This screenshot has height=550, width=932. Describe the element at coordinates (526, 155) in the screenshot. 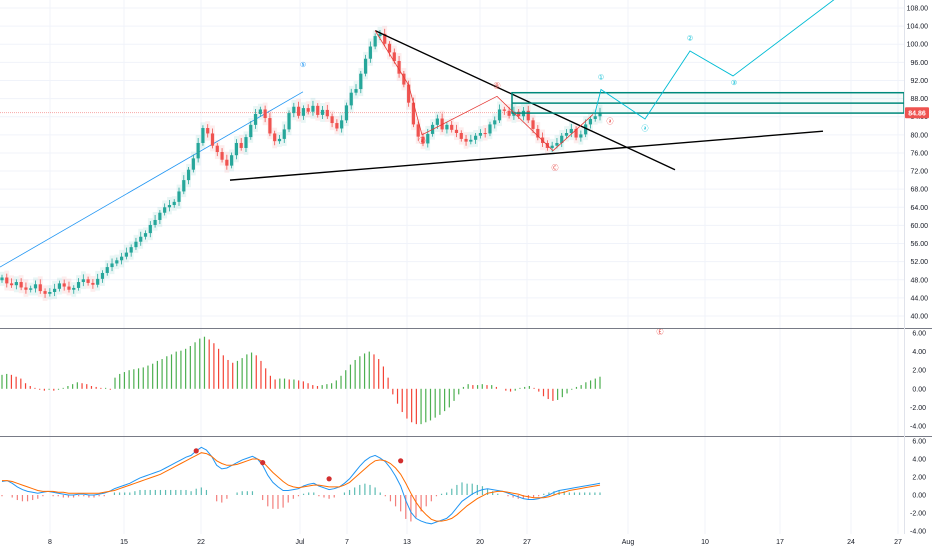

I see `support-trendline` at that location.